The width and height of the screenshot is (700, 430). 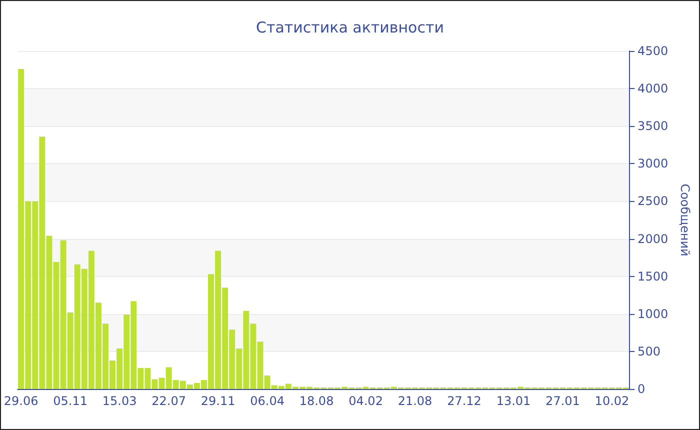 What do you see at coordinates (653, 126) in the screenshot?
I see `y-tick-label: 3500` at bounding box center [653, 126].